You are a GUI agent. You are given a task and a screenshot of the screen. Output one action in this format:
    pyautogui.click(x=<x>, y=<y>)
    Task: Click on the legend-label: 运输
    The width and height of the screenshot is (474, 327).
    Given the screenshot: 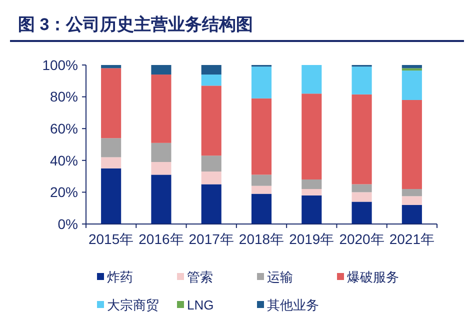 What is the action you would take?
    pyautogui.click(x=280, y=277)
    